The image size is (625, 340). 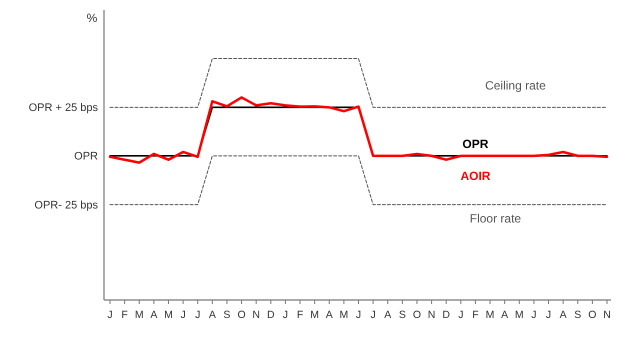 I want to click on series-label: Ceiling rate, so click(x=515, y=85).